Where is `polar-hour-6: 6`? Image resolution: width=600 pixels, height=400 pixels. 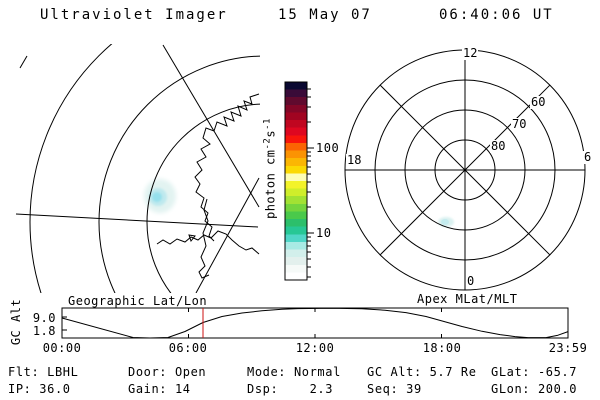 polar-hour-6: 6 is located at coordinates (588, 157).